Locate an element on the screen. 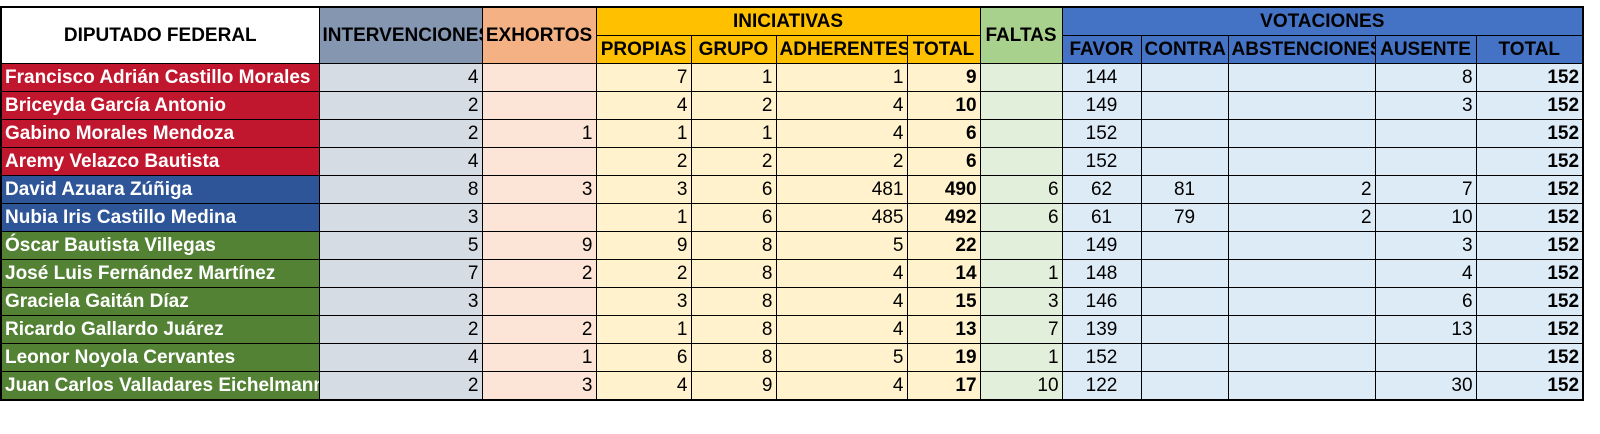 This screenshot has width=1600, height=434. header-adherentes: ADHERENTES is located at coordinates (841, 49).